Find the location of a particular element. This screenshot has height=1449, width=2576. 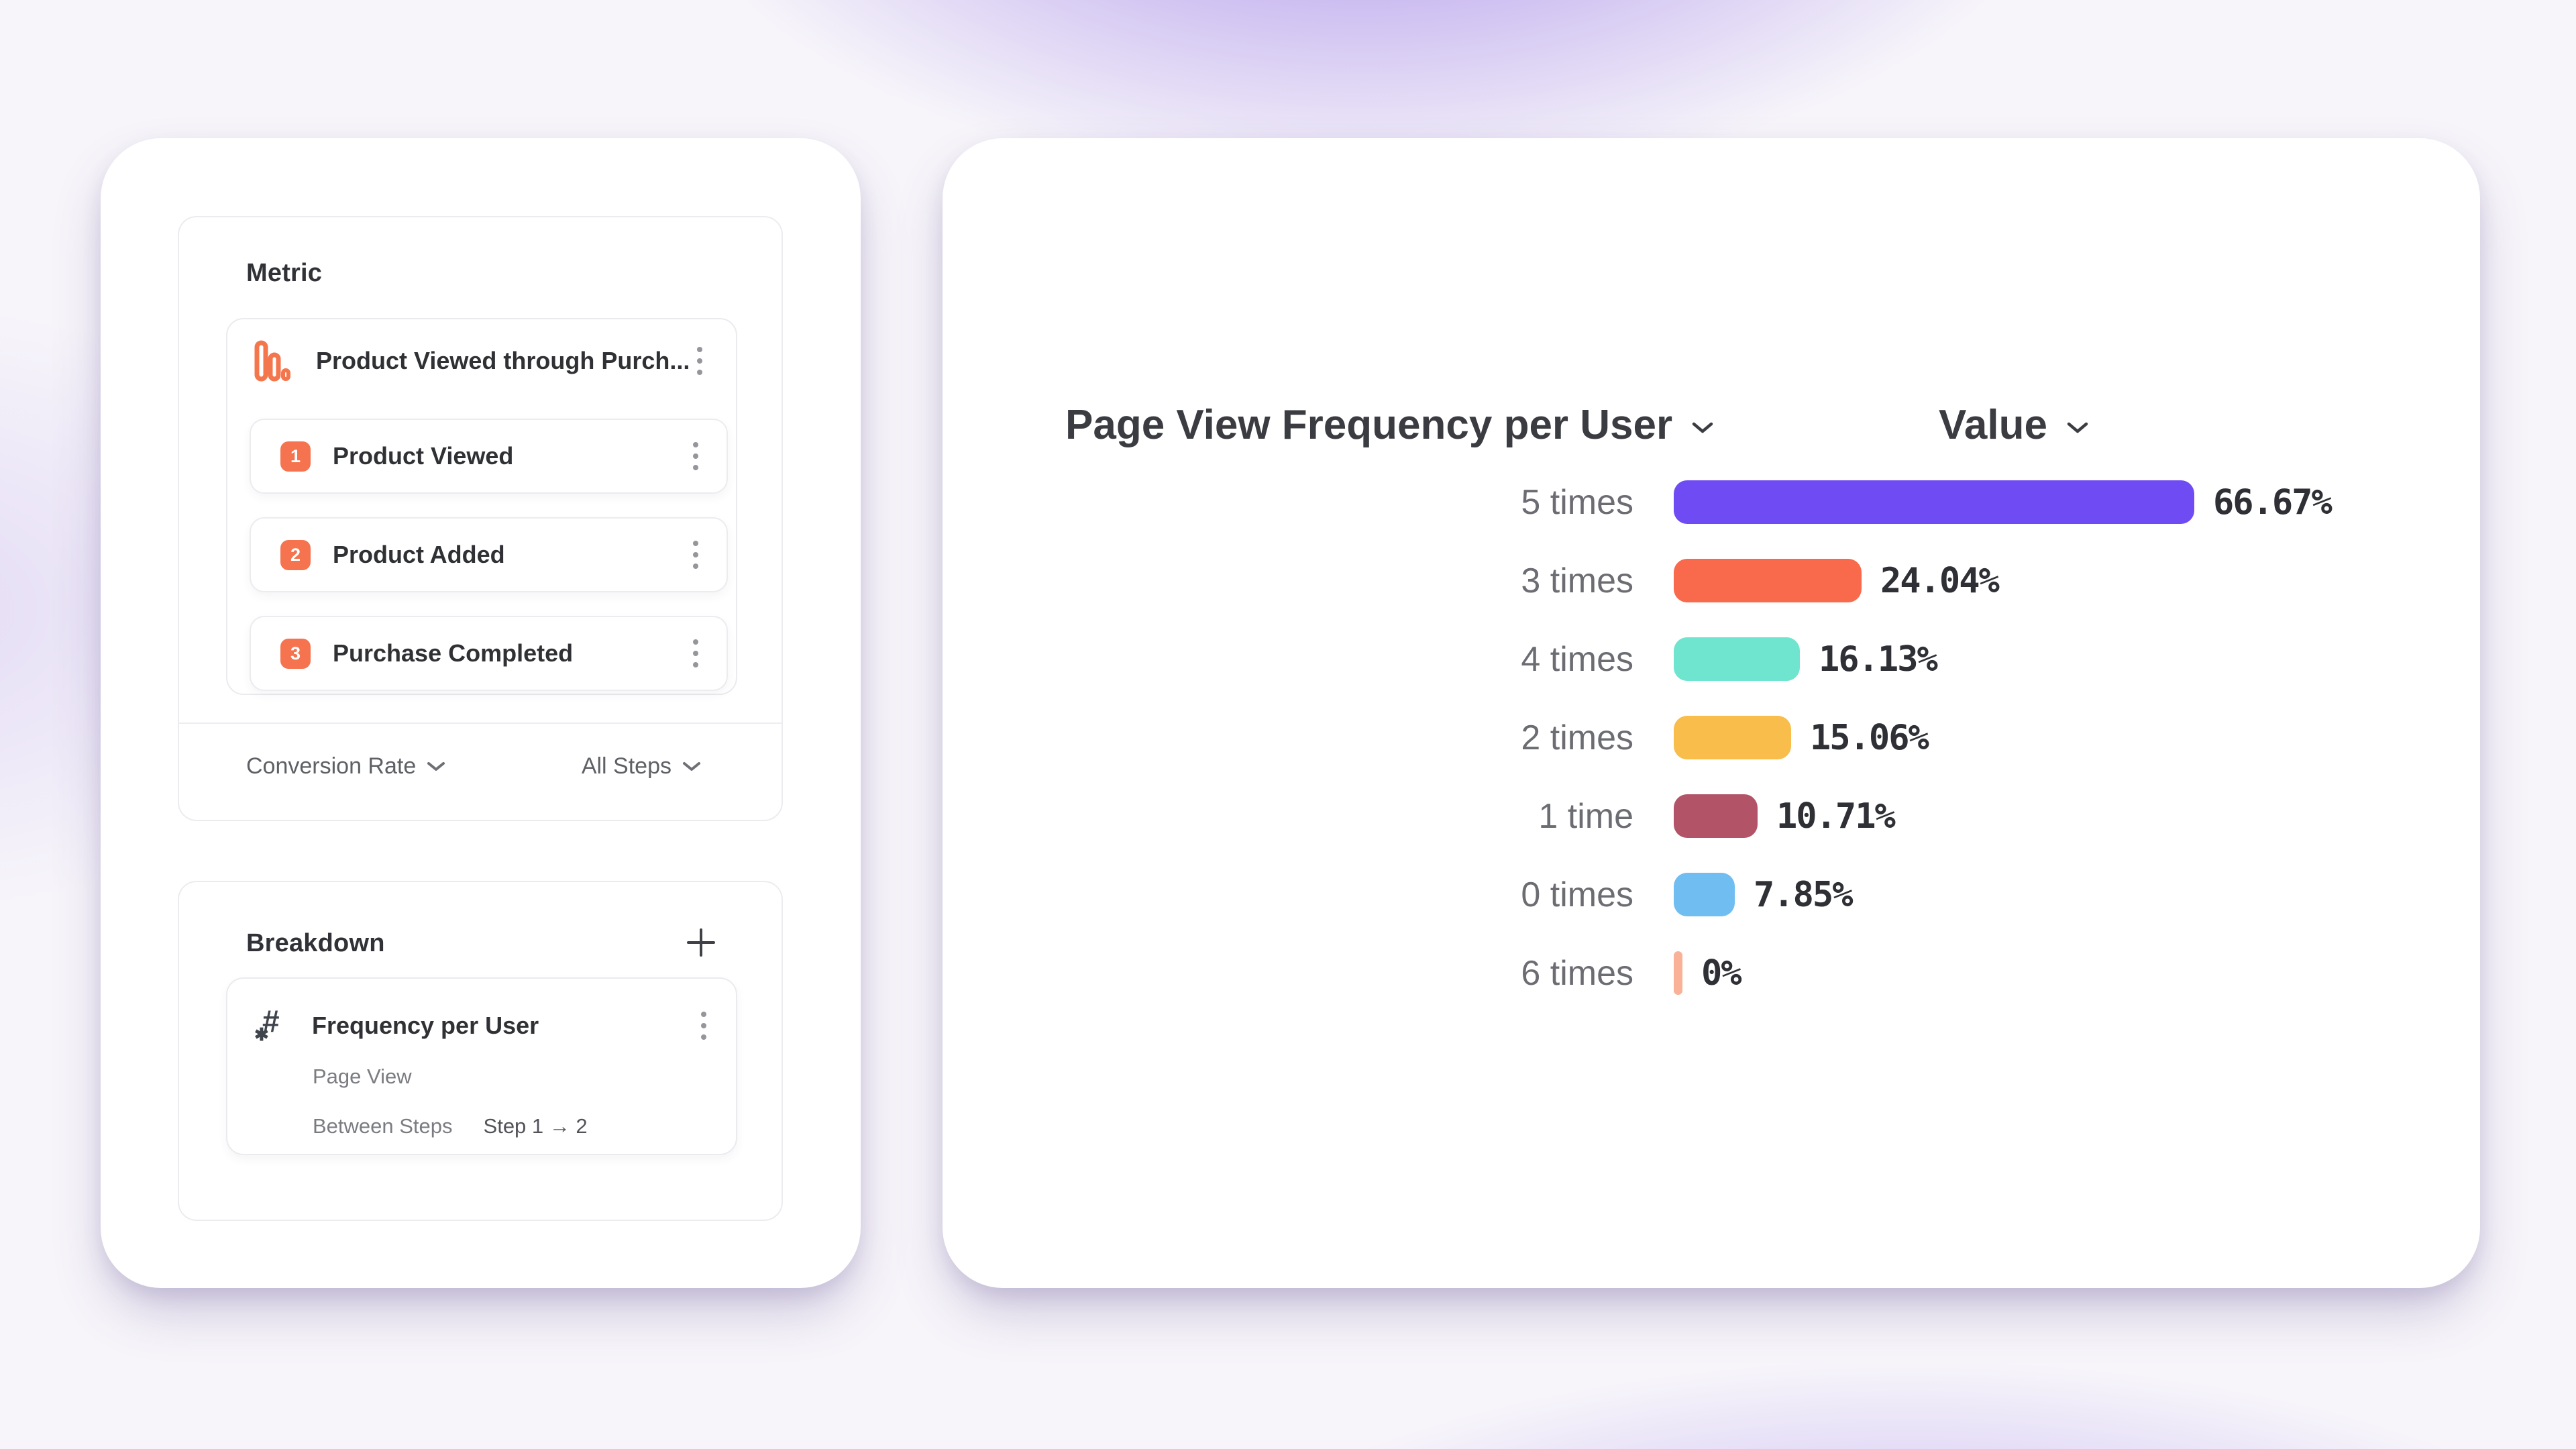

plus-icon is located at coordinates (701, 942).